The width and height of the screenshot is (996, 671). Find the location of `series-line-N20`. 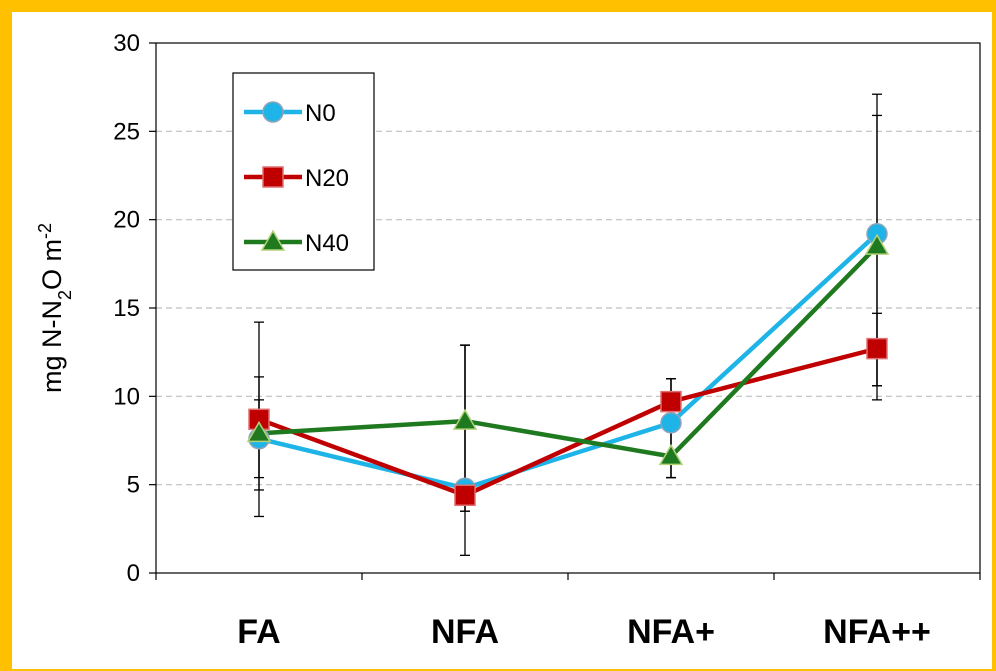

series-line-N20 is located at coordinates (568, 422).